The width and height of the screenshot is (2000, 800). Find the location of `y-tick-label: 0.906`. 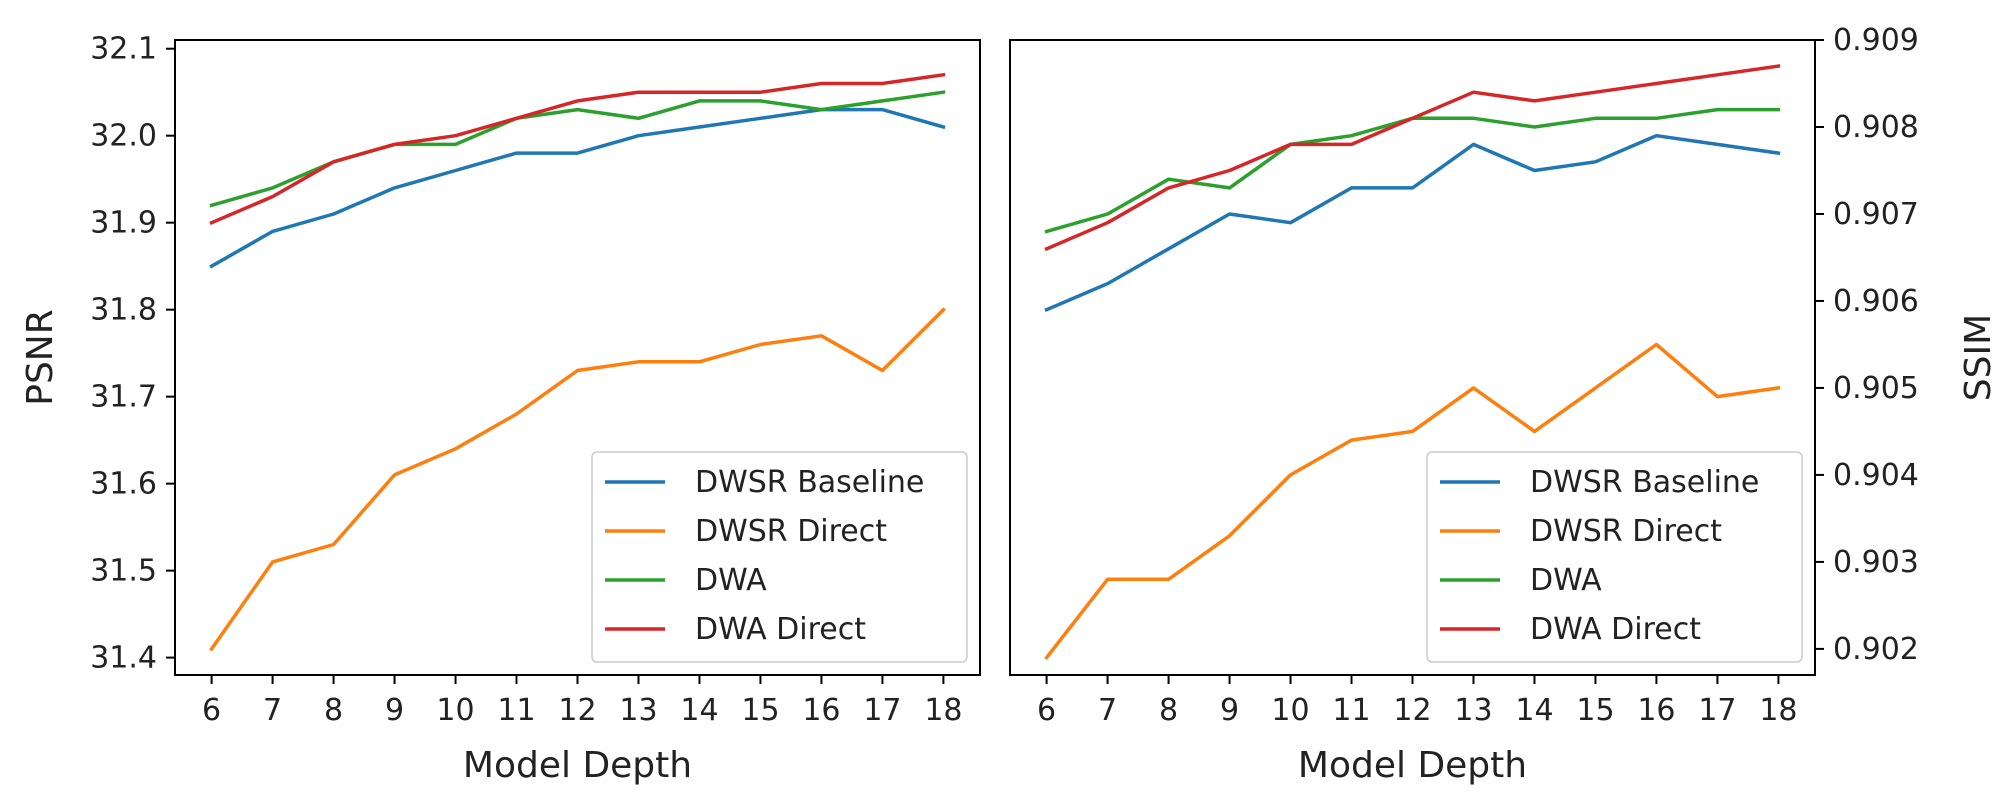

y-tick-label: 0.906 is located at coordinates (1876, 301).